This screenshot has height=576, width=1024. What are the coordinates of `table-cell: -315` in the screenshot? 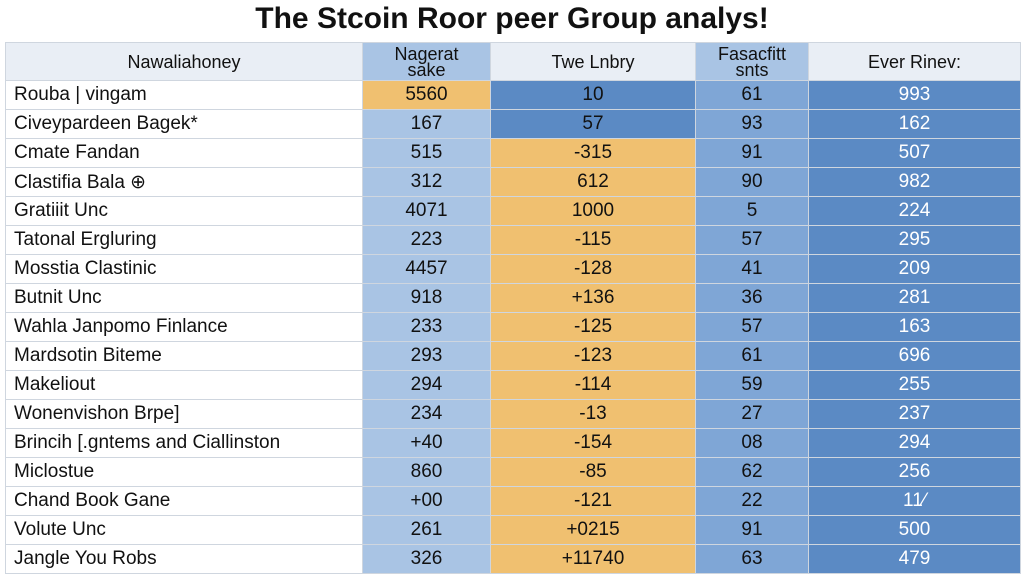 It's located at (593, 153).